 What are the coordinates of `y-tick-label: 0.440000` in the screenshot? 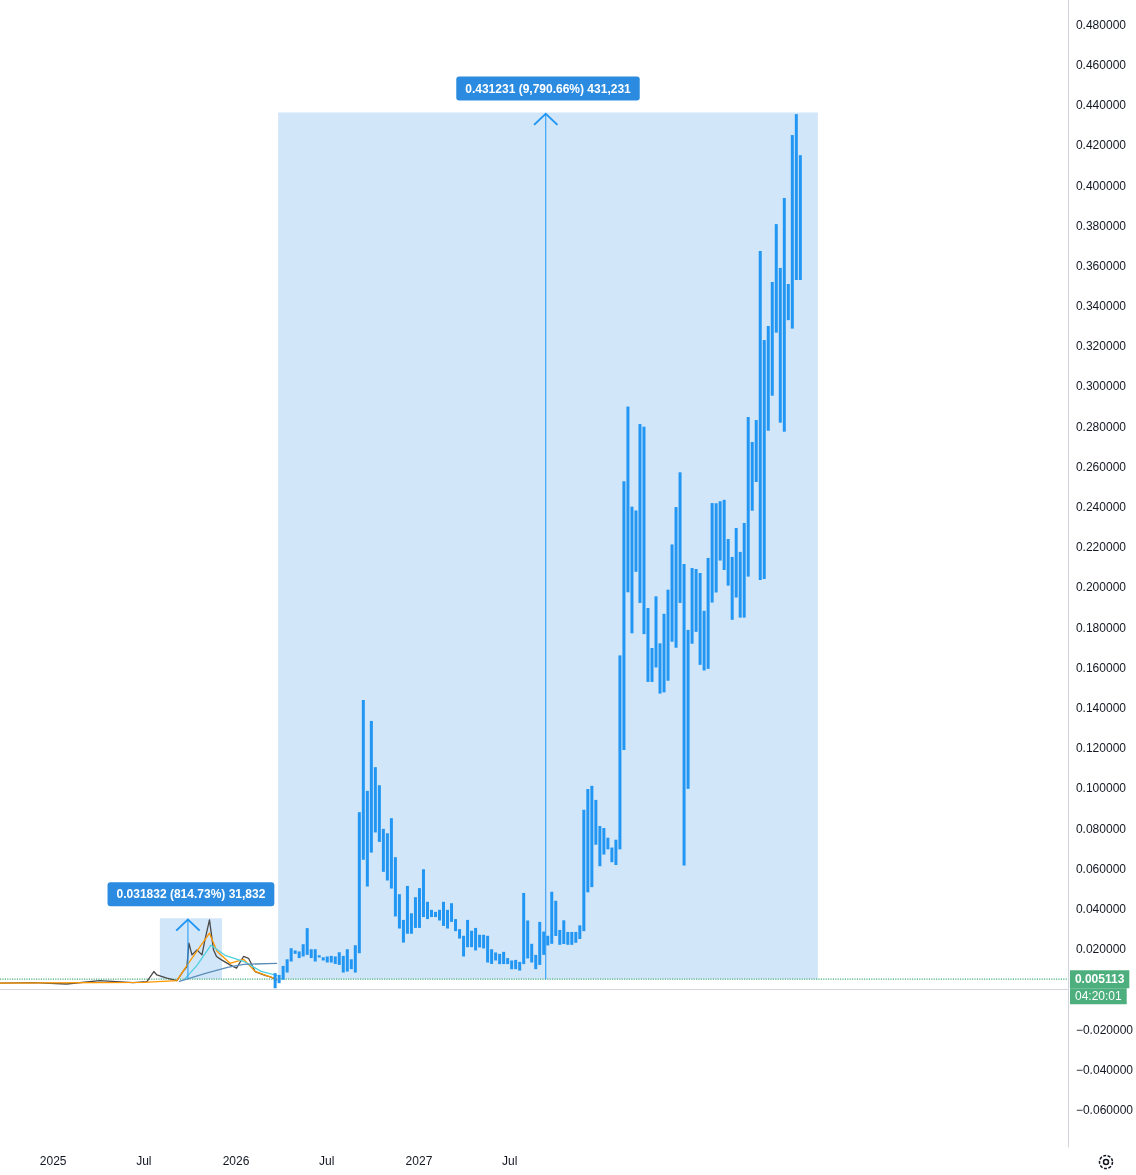 It's located at (1101, 105).